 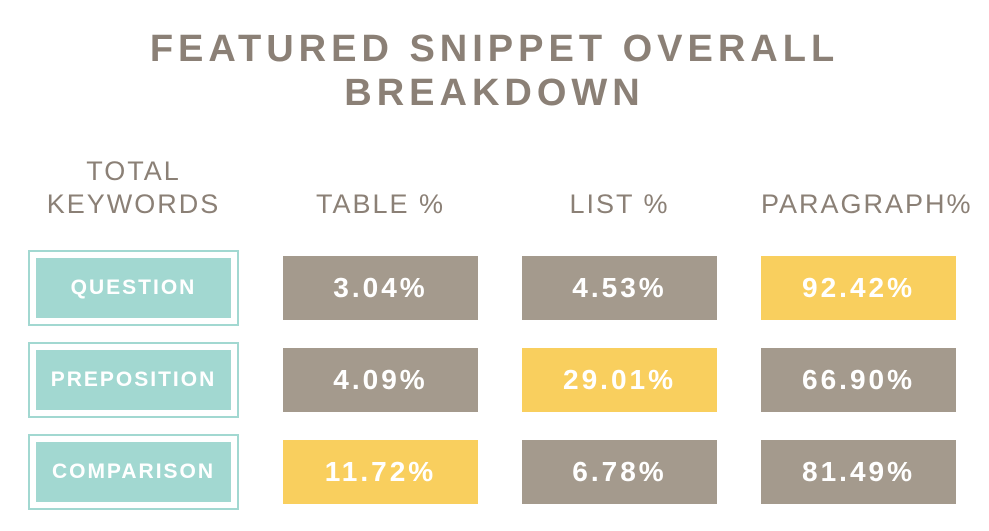 I want to click on cell-preposition-paragraph-pct: 66.90%, so click(x=858, y=380).